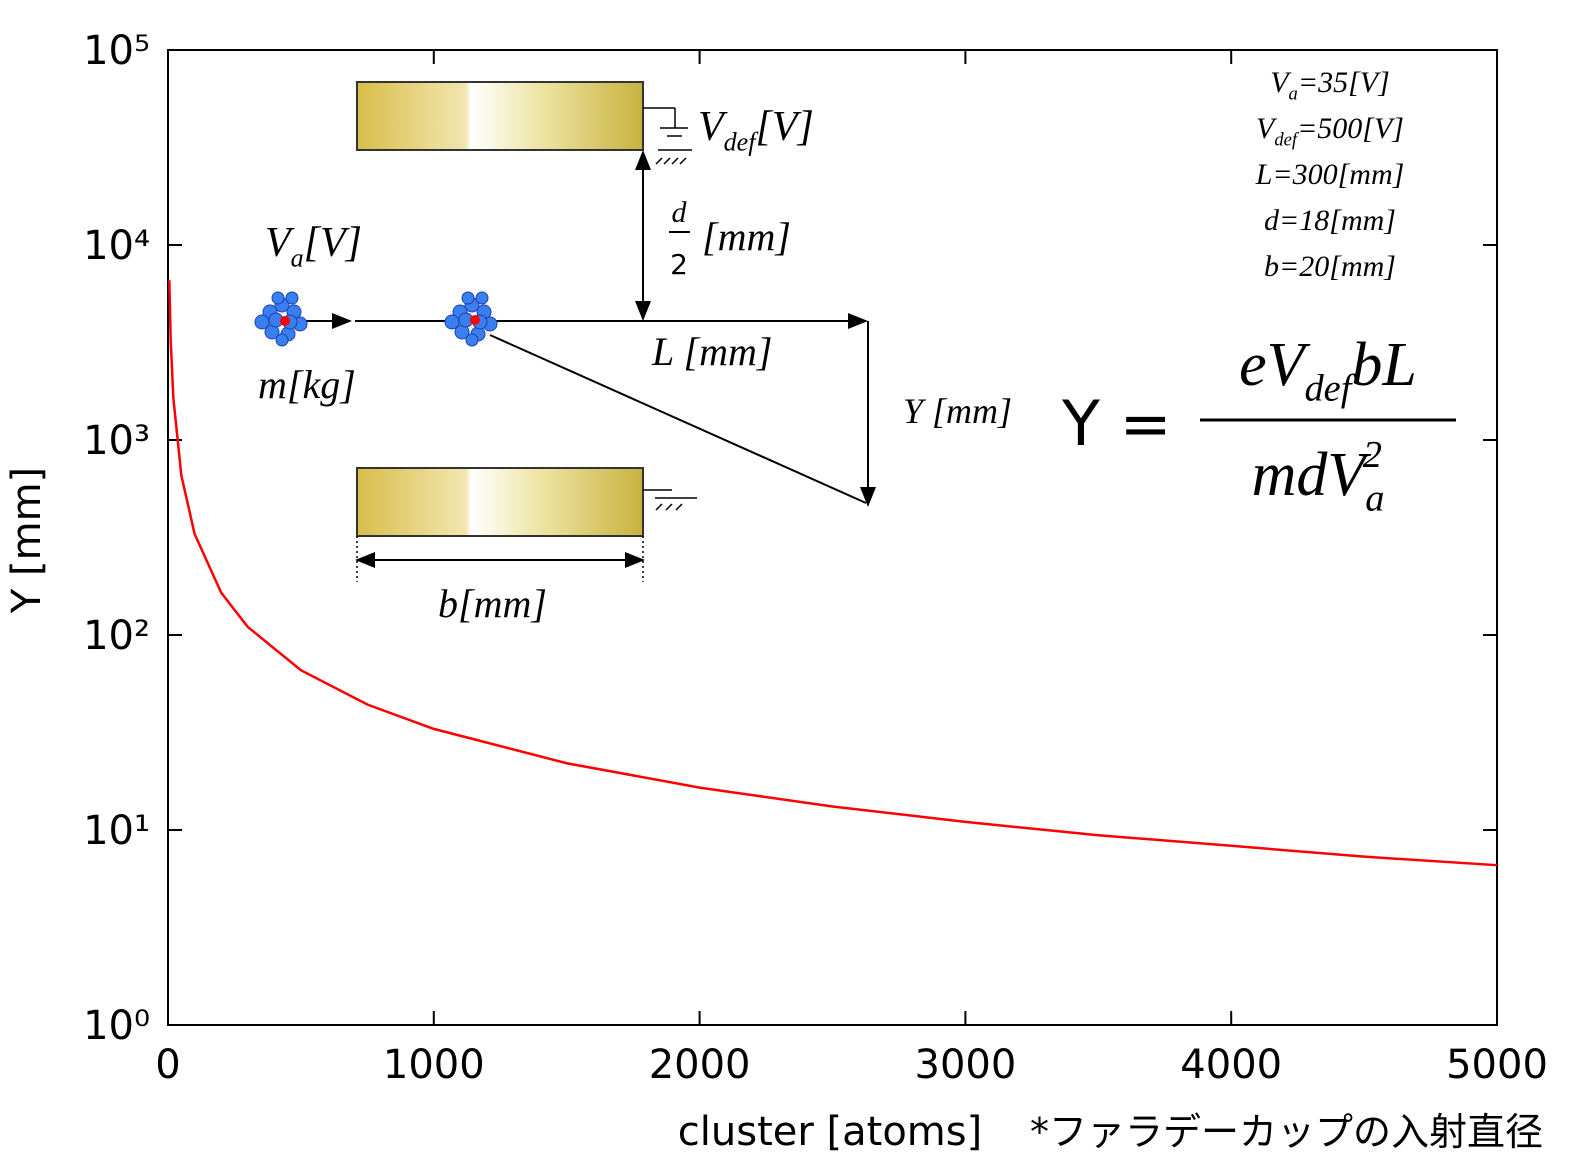 Image resolution: width=1573 pixels, height=1161 pixels. I want to click on text-part: mdV, so click(1312, 475).